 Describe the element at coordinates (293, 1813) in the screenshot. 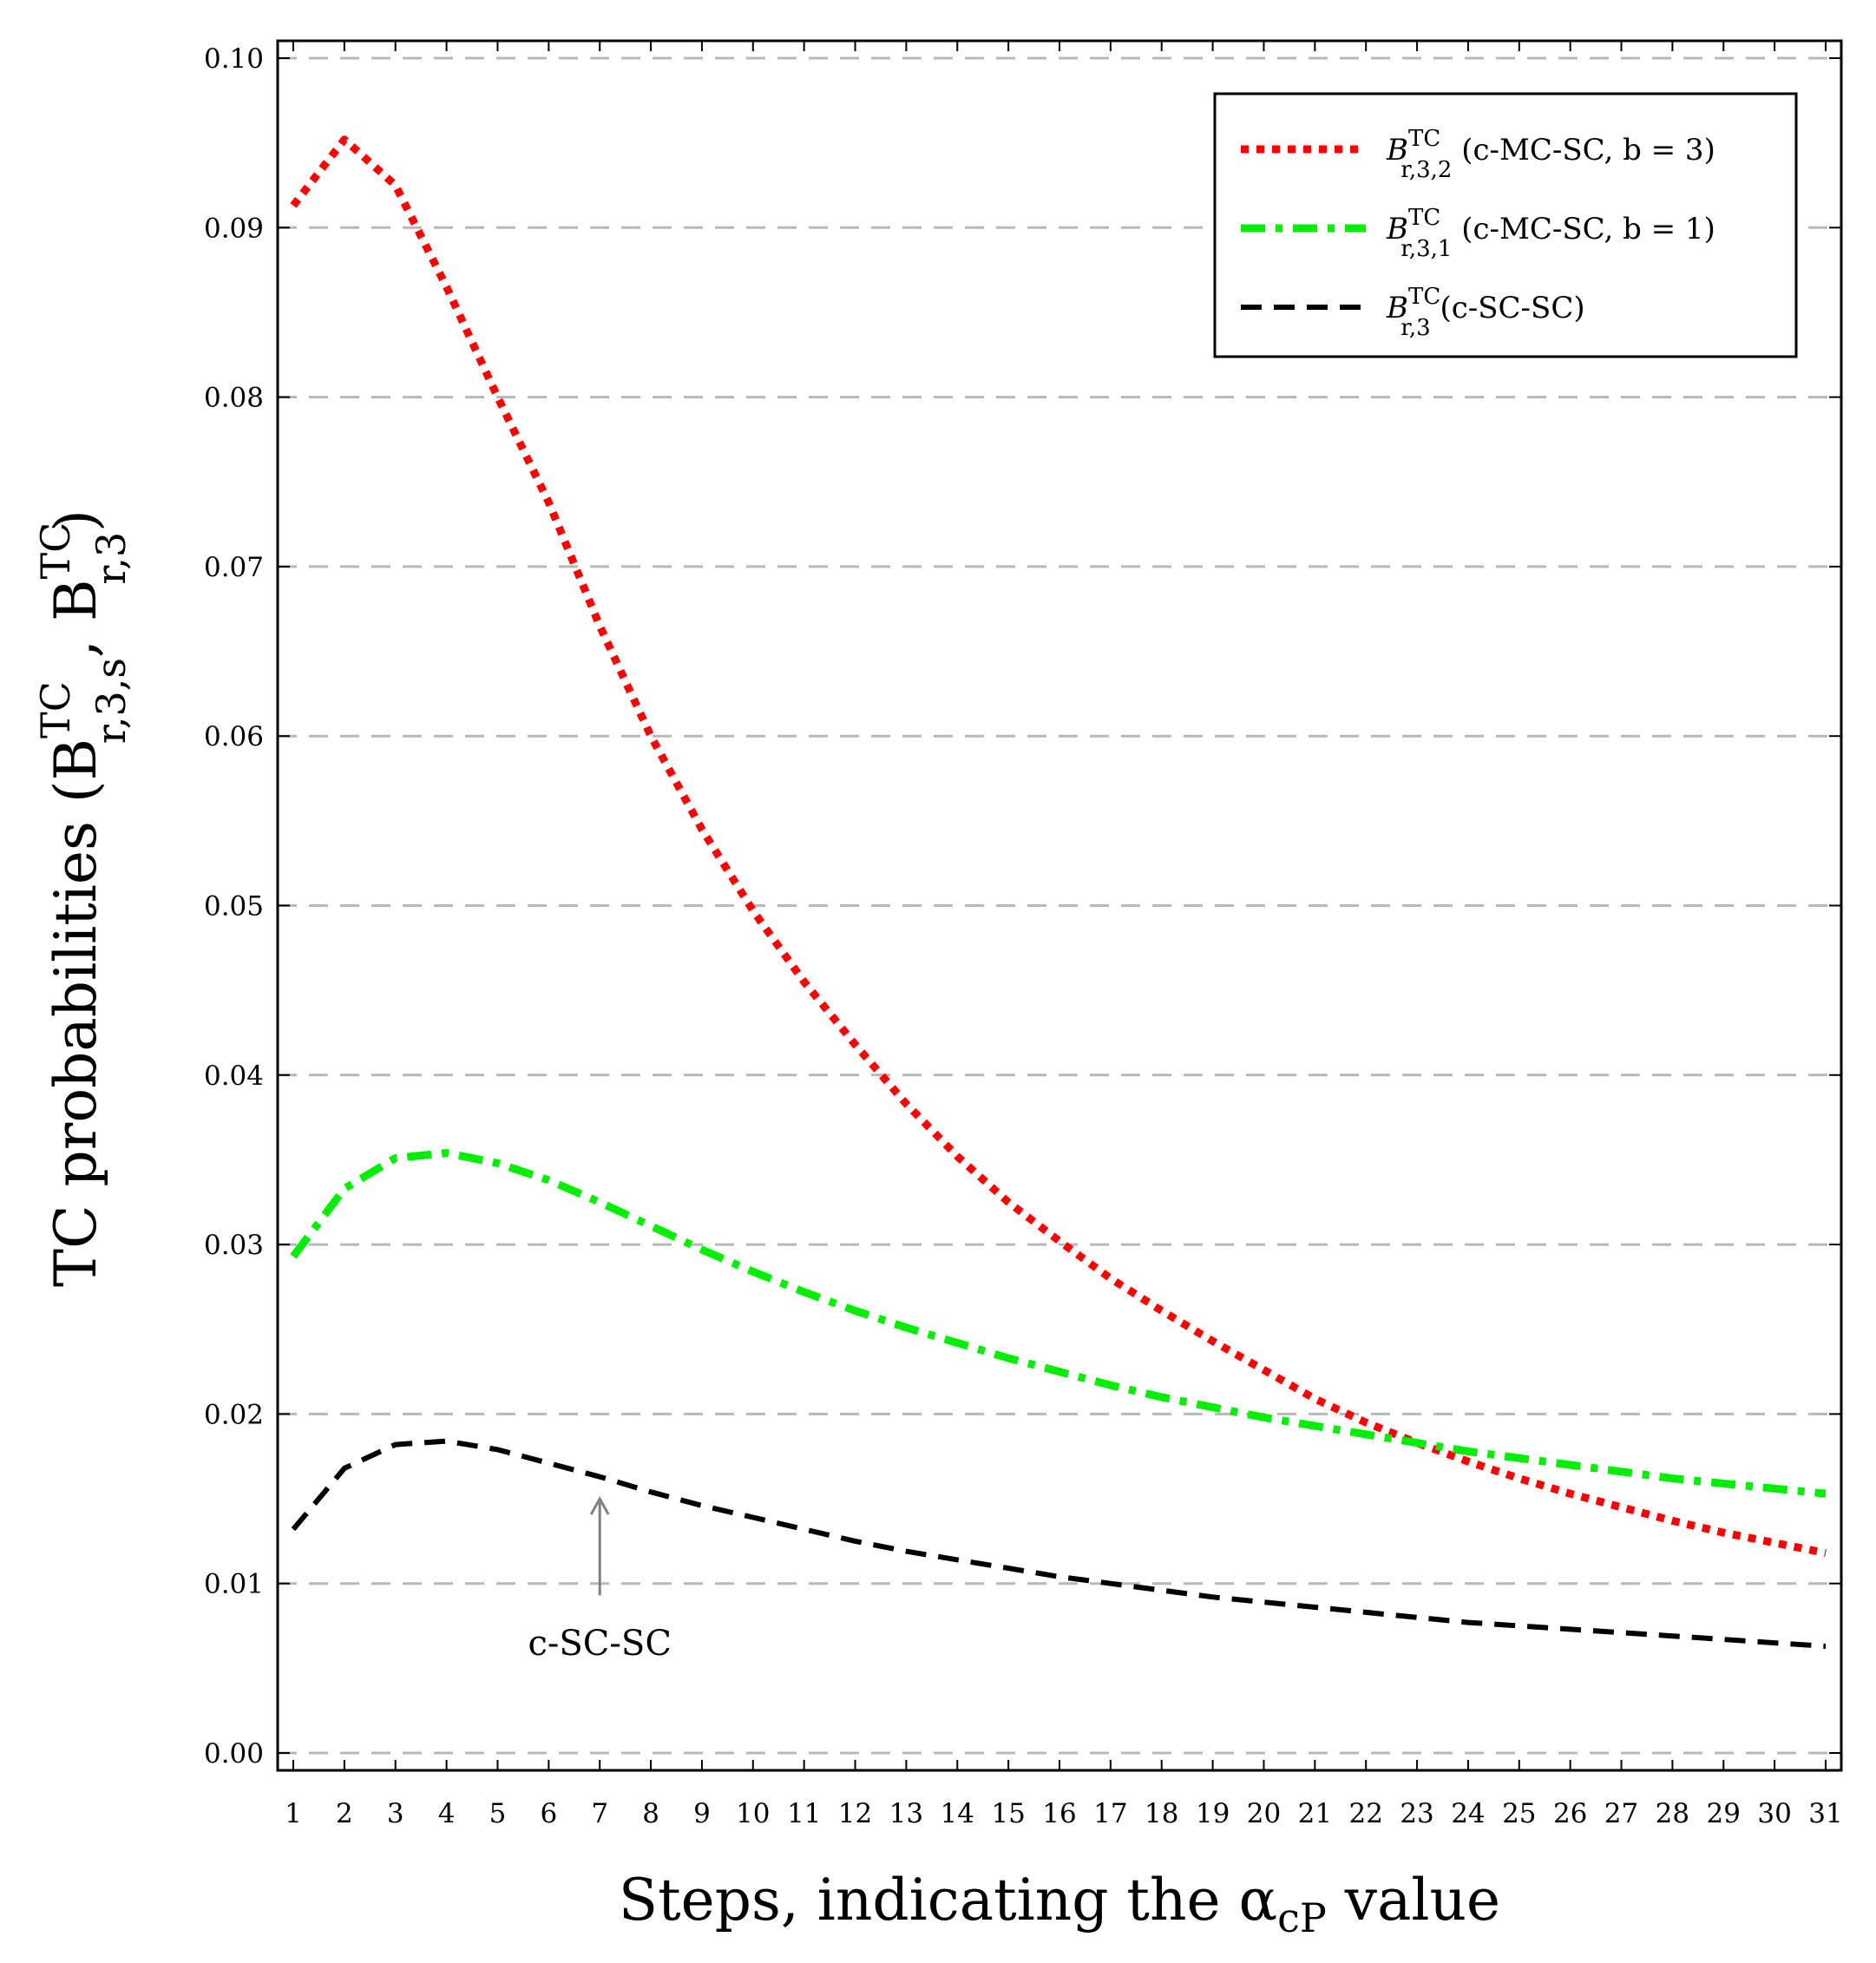

I see `x-tick-label: 1` at that location.